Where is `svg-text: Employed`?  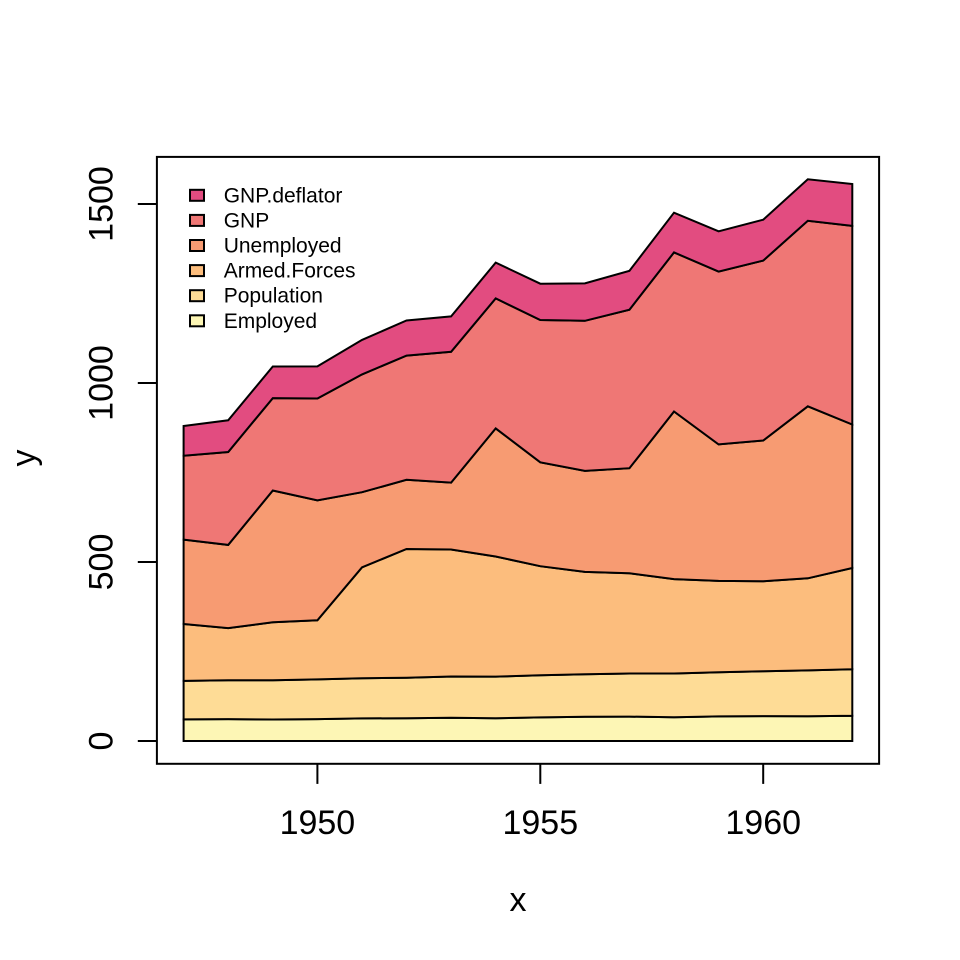
svg-text: Employed is located at coordinates (270, 321).